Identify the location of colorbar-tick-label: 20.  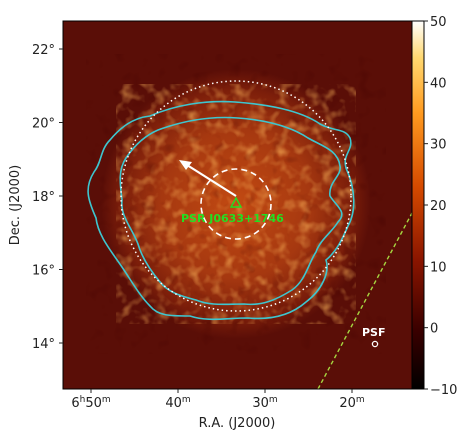
(438, 206).